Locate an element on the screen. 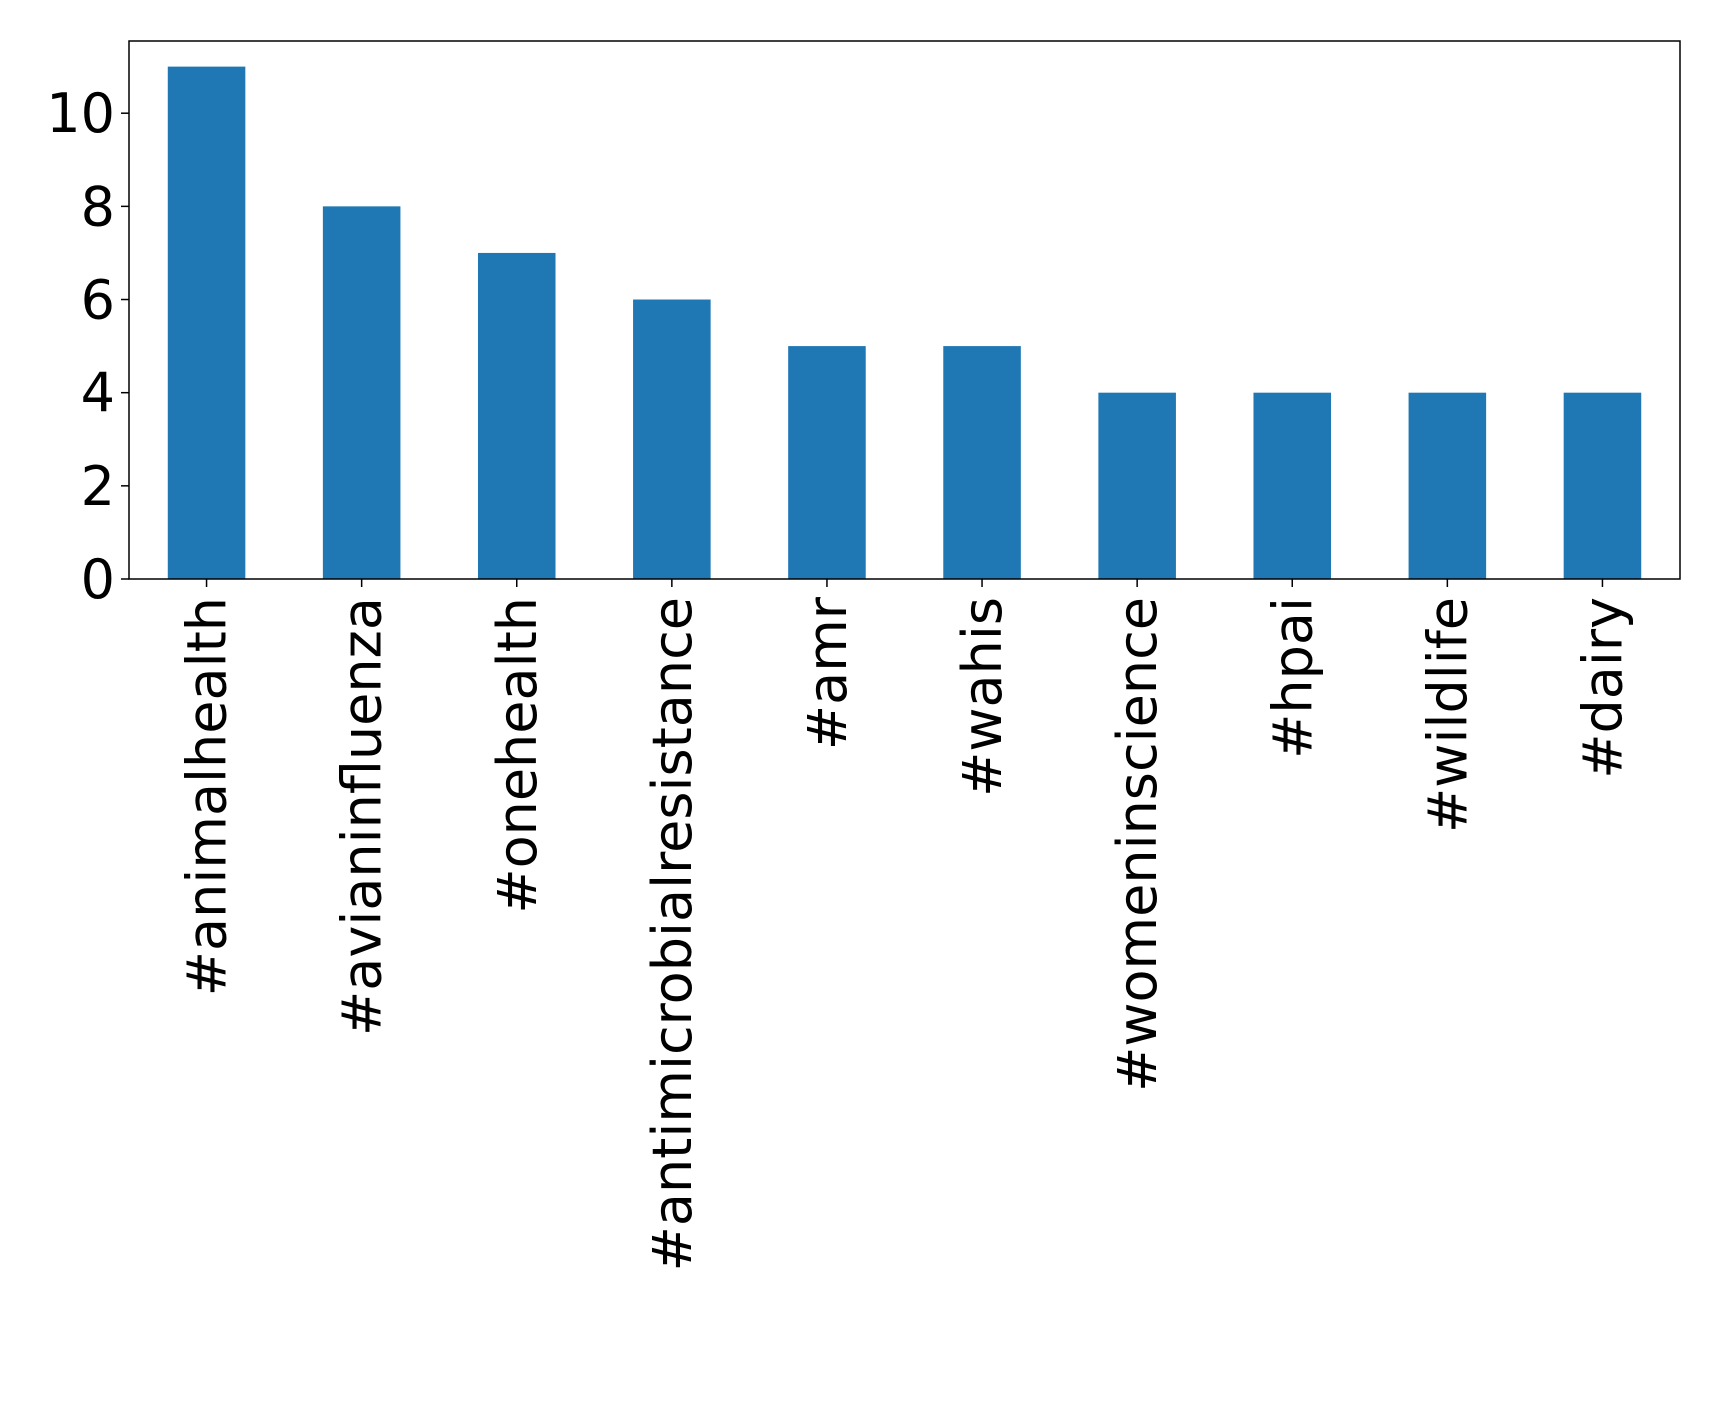  x-tick-label: #wahis is located at coordinates (982, 697).